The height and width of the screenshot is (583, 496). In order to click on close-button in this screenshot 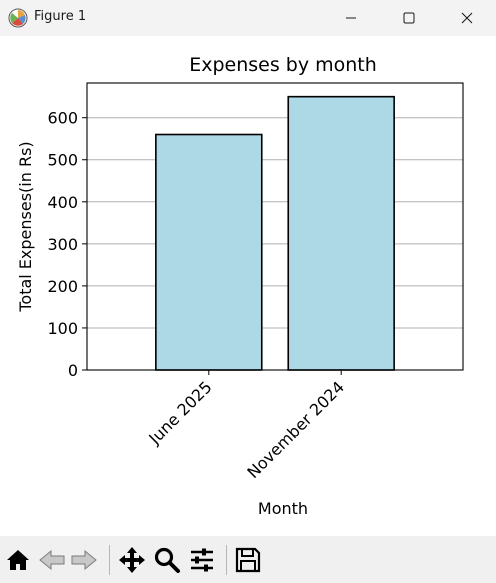, I will do `click(467, 18)`.